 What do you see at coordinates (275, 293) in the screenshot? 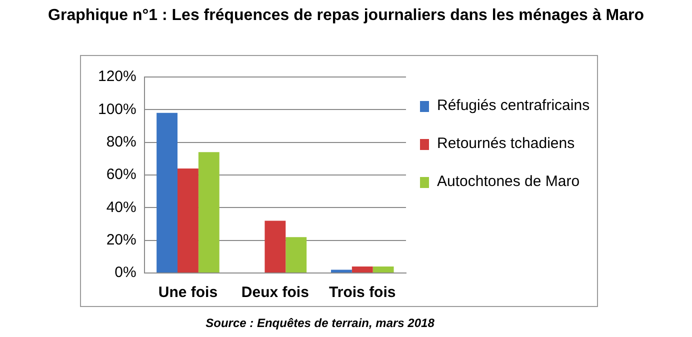
I see `x-tick-label: Deux fois` at bounding box center [275, 293].